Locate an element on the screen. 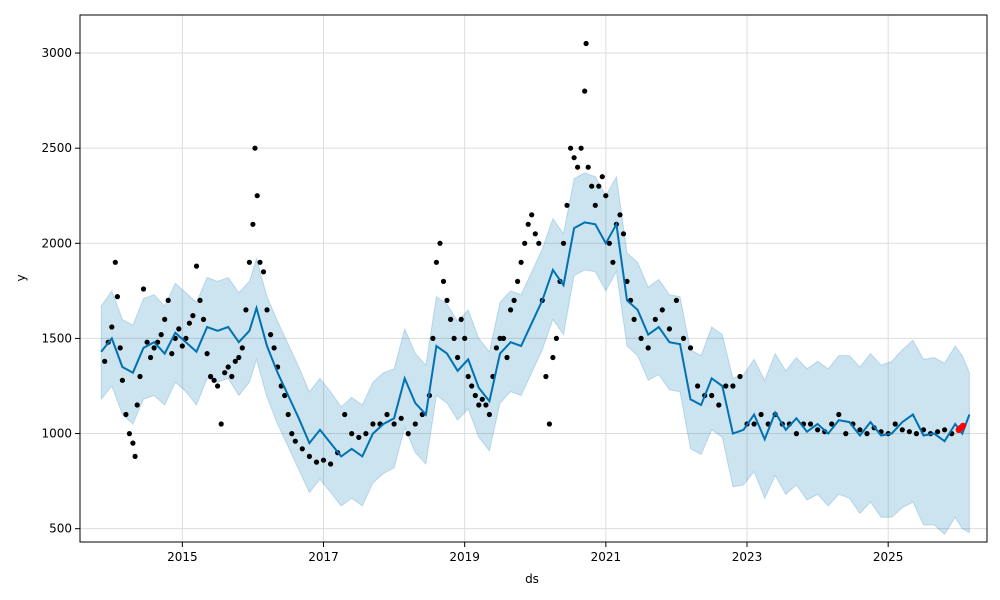 This screenshot has width=1000, height=600. x-tick-label: 2017 is located at coordinates (323, 557).